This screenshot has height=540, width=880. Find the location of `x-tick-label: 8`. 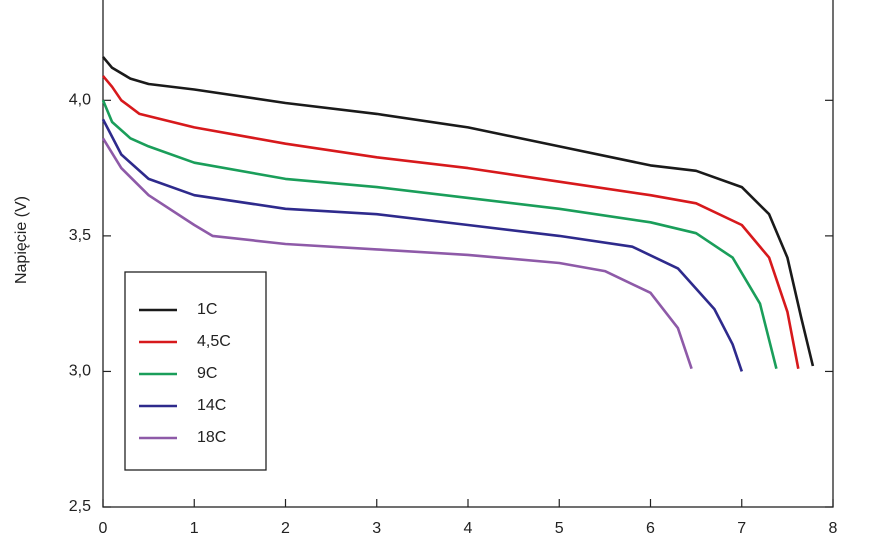

x-tick-label: 8 is located at coordinates (833, 528).